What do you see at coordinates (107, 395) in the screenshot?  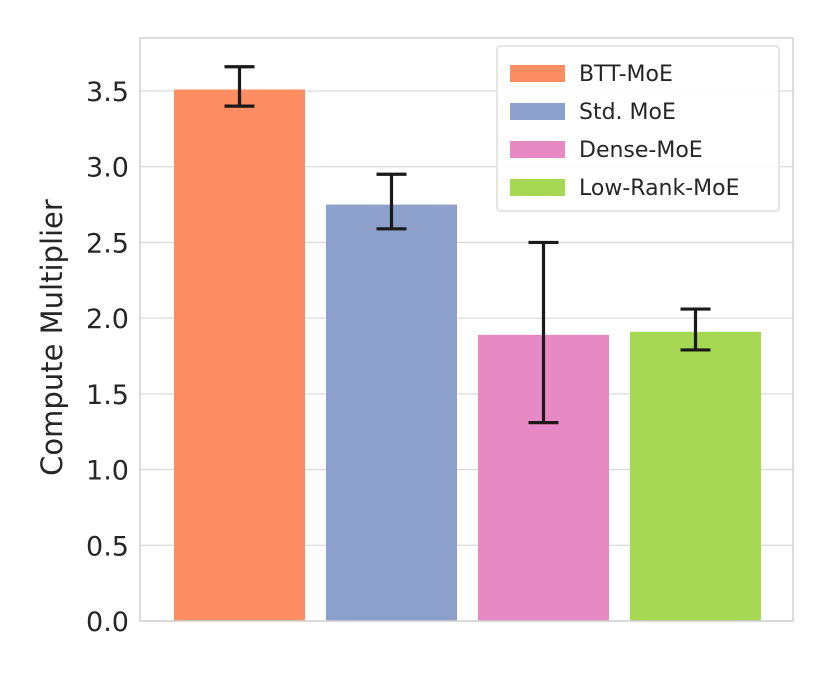 I see `y-tick-label: 1.5` at bounding box center [107, 395].